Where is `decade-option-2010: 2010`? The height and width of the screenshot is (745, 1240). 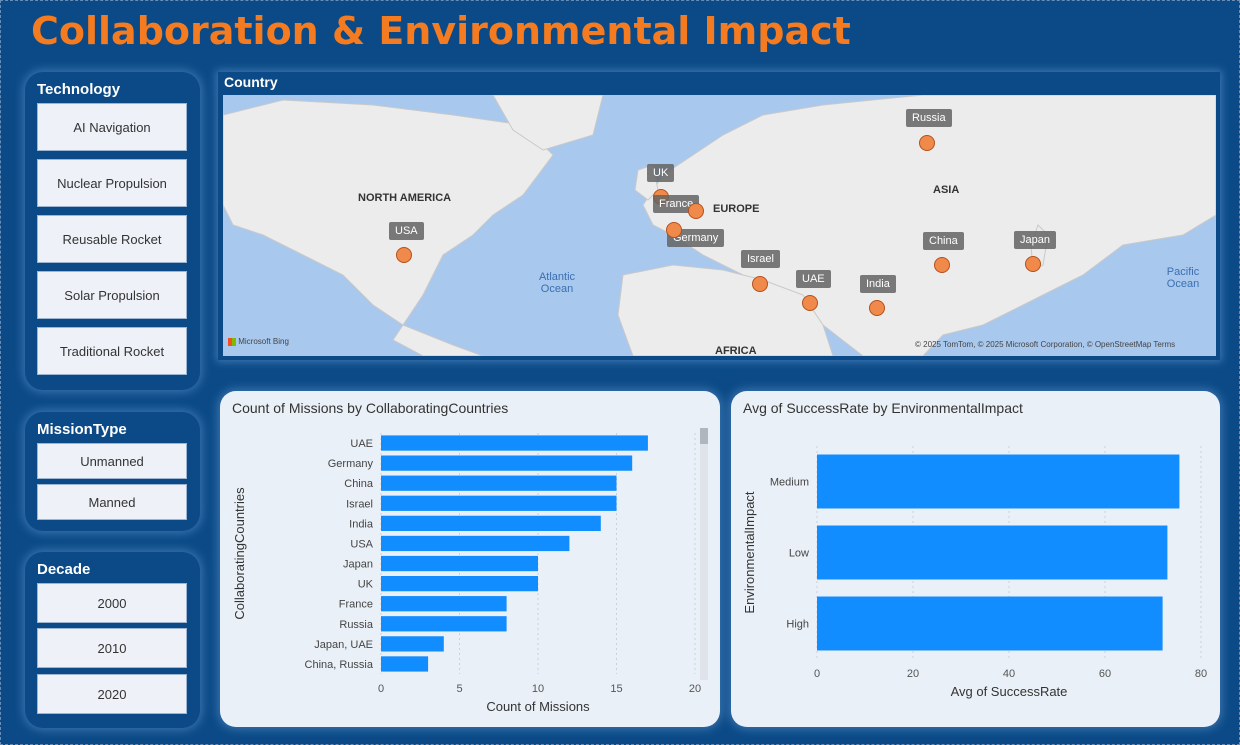 decade-option-2010: 2010 is located at coordinates (112, 648).